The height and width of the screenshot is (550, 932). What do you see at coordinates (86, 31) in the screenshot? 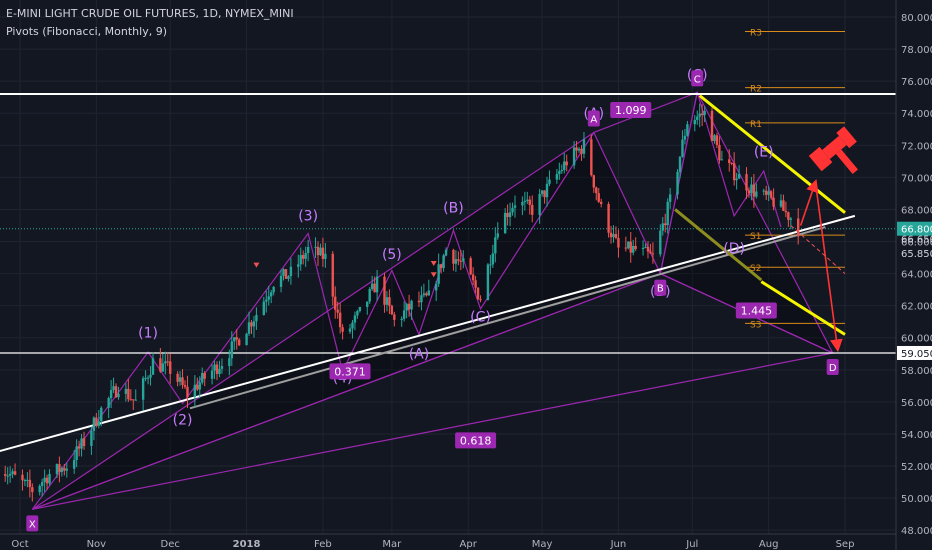
I see `indicator-label: Pivots (Fibonacci, Monthly, 9)` at bounding box center [86, 31].